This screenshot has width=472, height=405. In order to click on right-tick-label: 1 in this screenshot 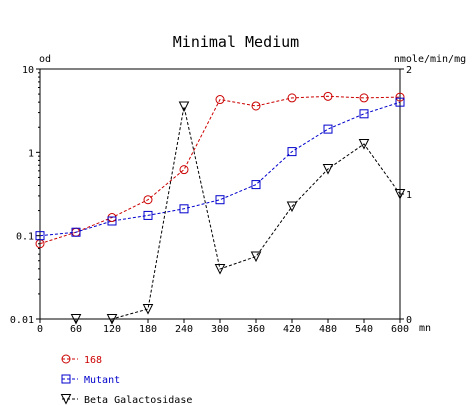, I will do `click(409, 195)`.